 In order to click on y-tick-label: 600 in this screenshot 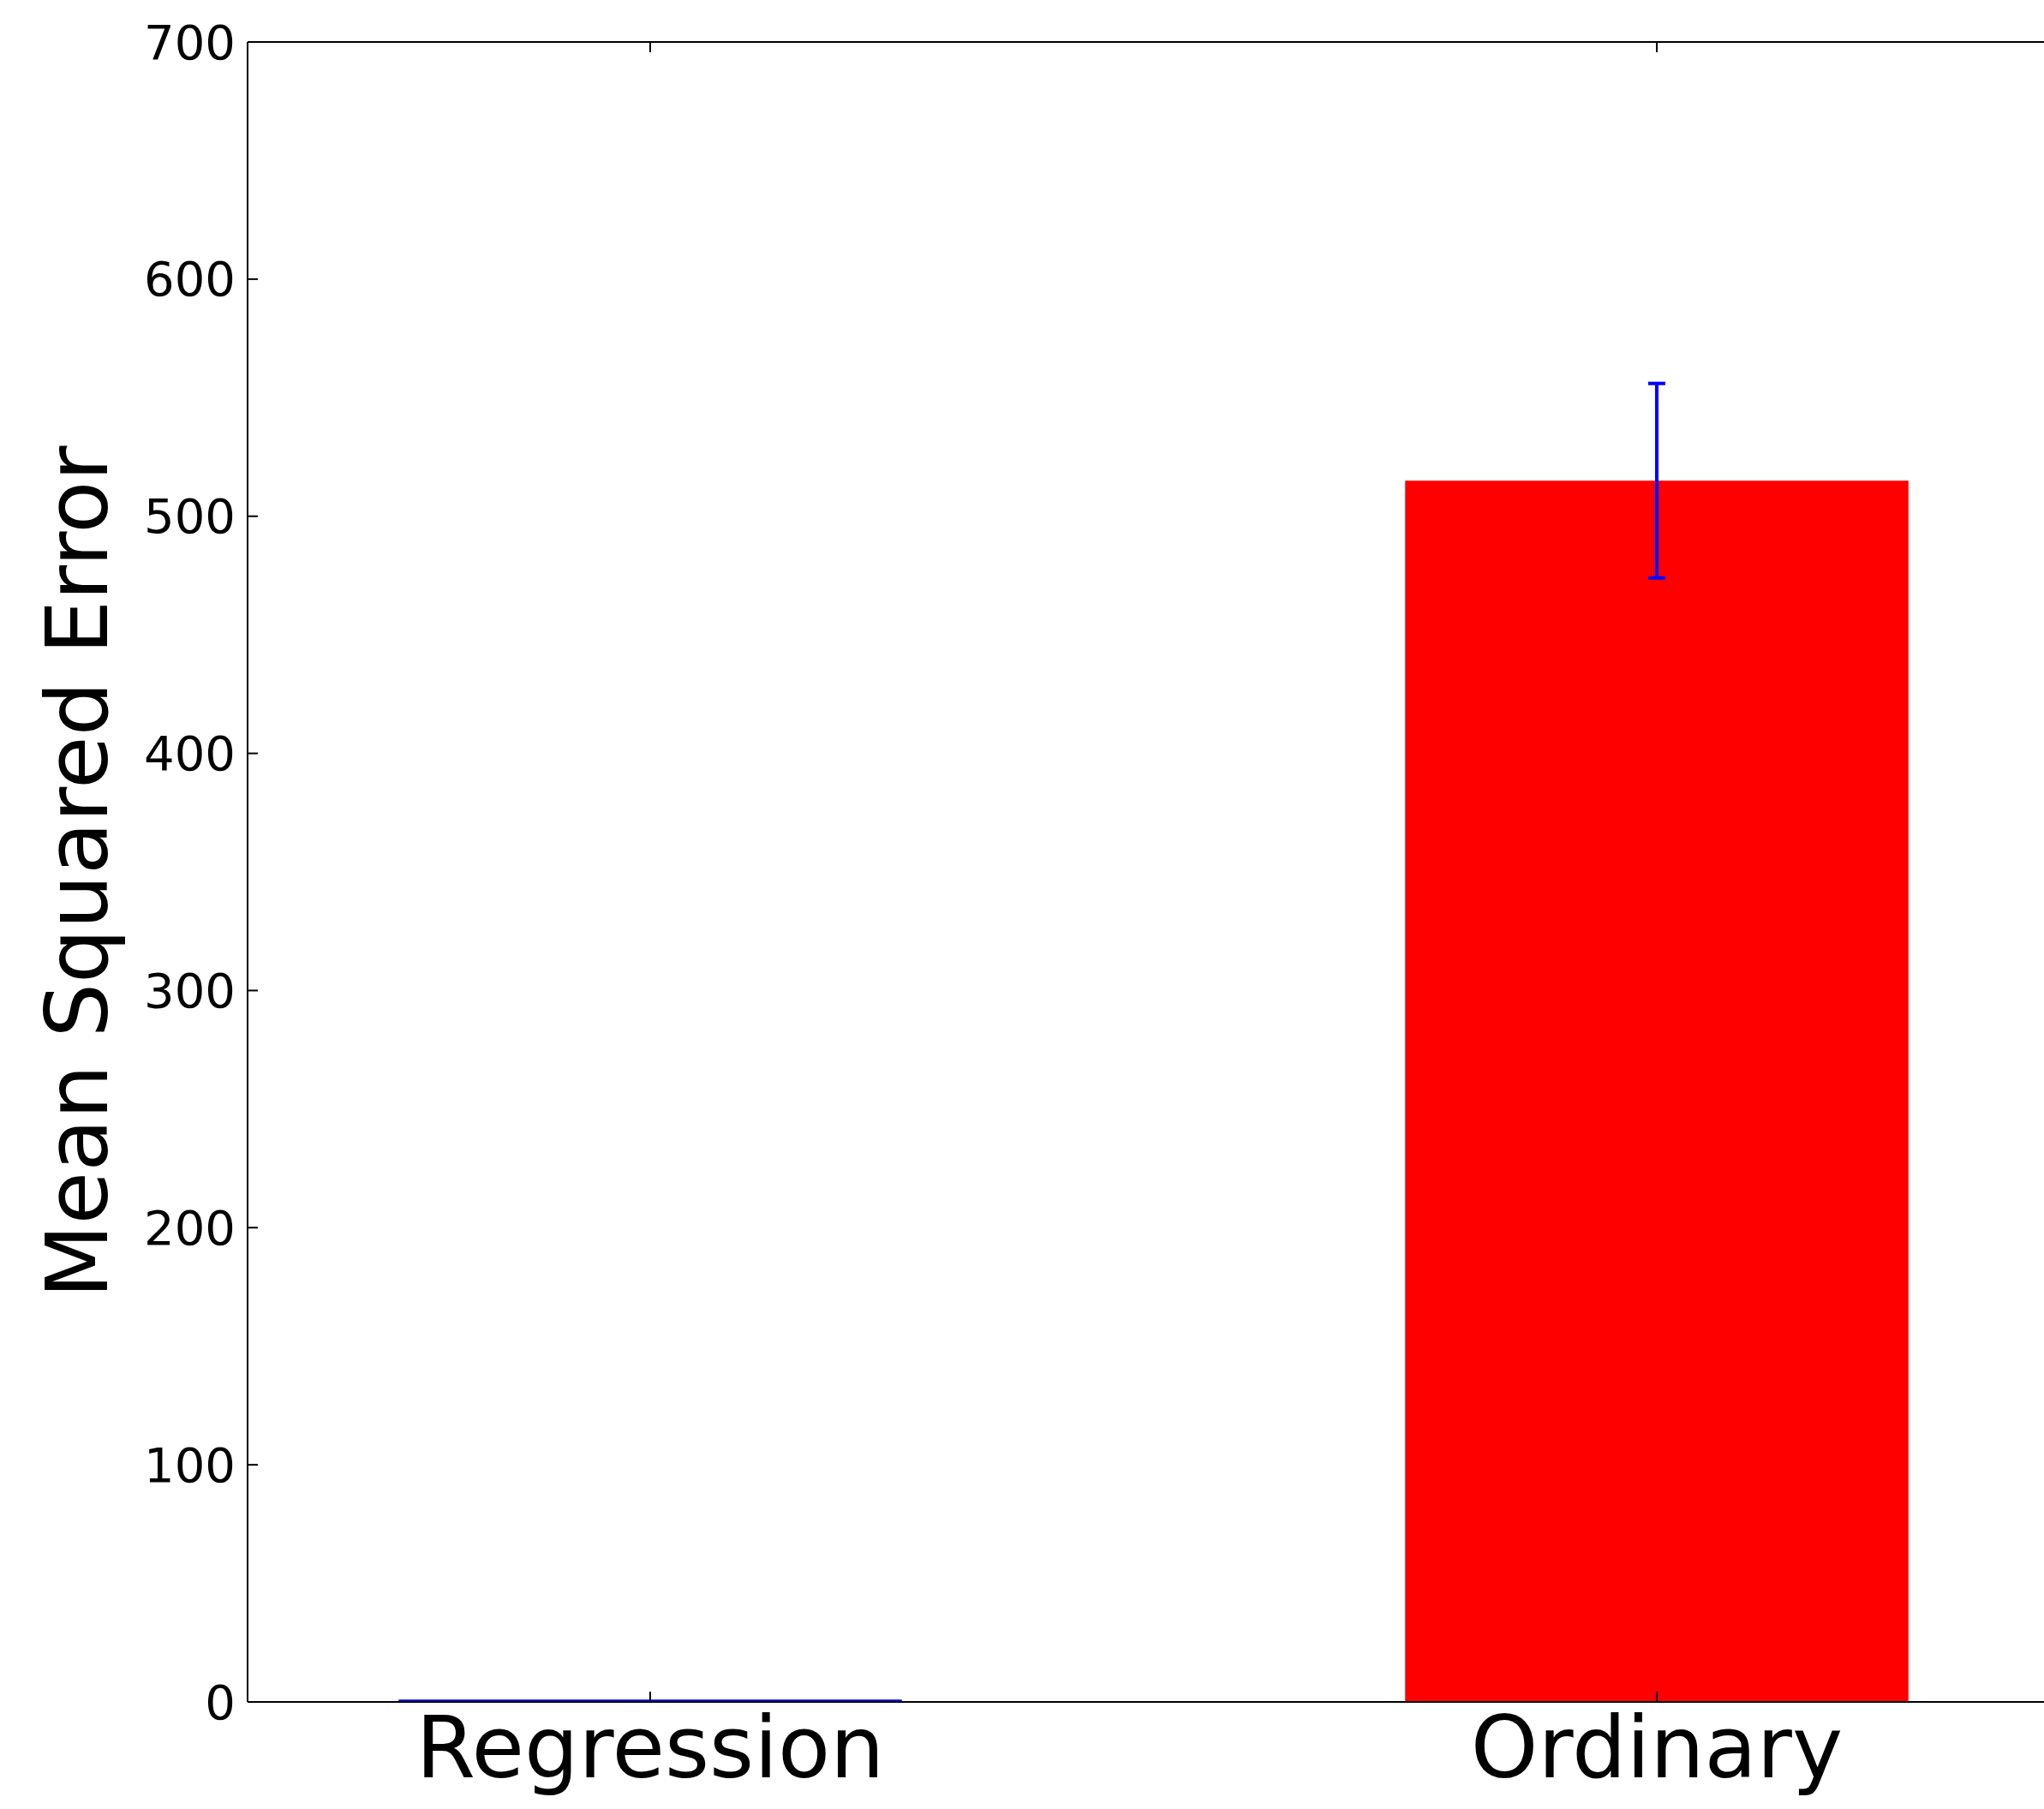, I will do `click(190, 279)`.